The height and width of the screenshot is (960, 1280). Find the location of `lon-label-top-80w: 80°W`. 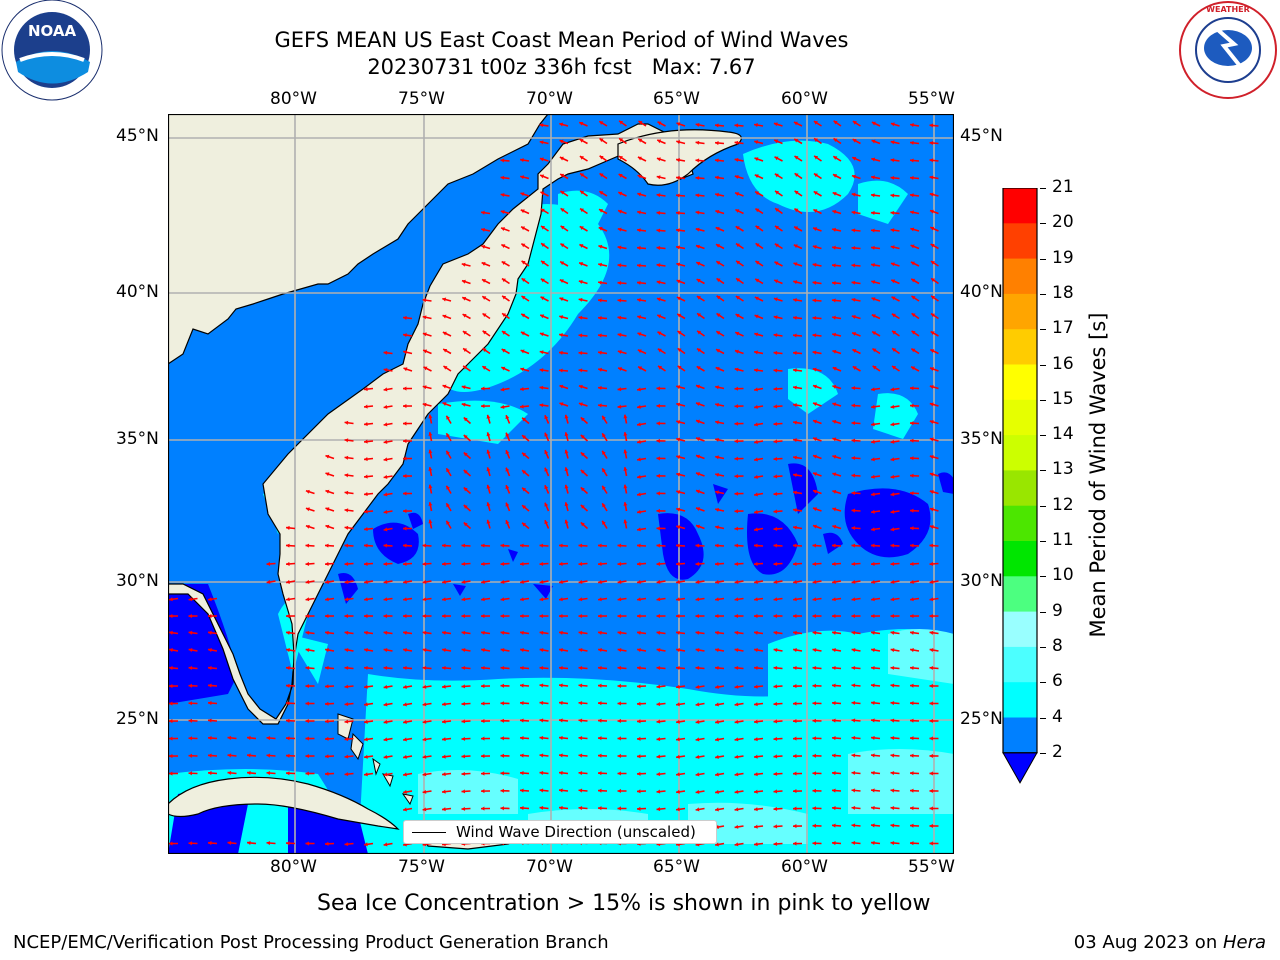

lon-label-top-80w: 80°W is located at coordinates (293, 99).